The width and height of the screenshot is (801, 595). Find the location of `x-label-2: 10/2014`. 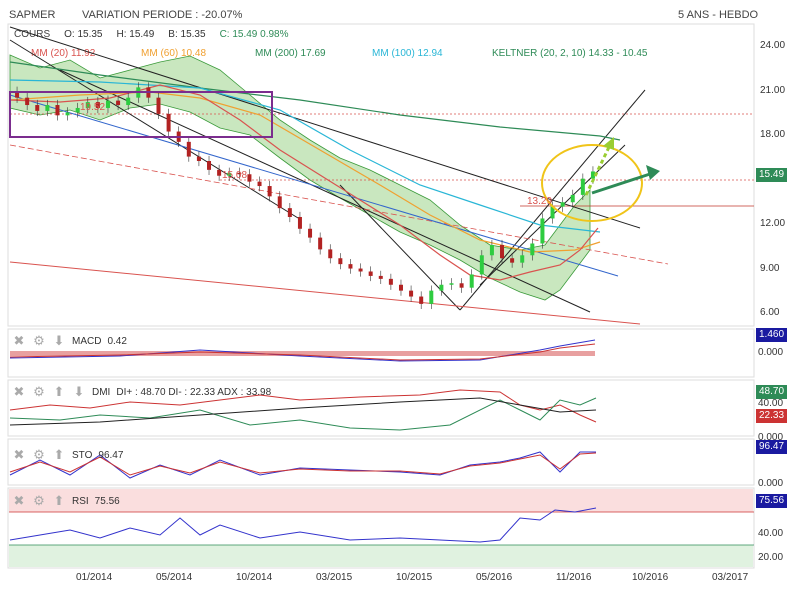

x-label-2: 10/2014 is located at coordinates (254, 577).